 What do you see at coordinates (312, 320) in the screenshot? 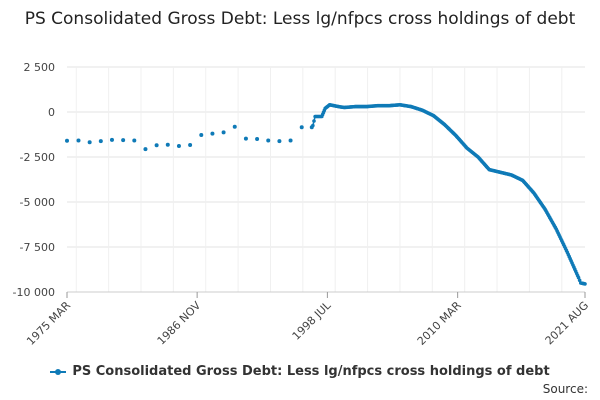
I see `x-tick-label: 1998 JUL` at bounding box center [312, 320].